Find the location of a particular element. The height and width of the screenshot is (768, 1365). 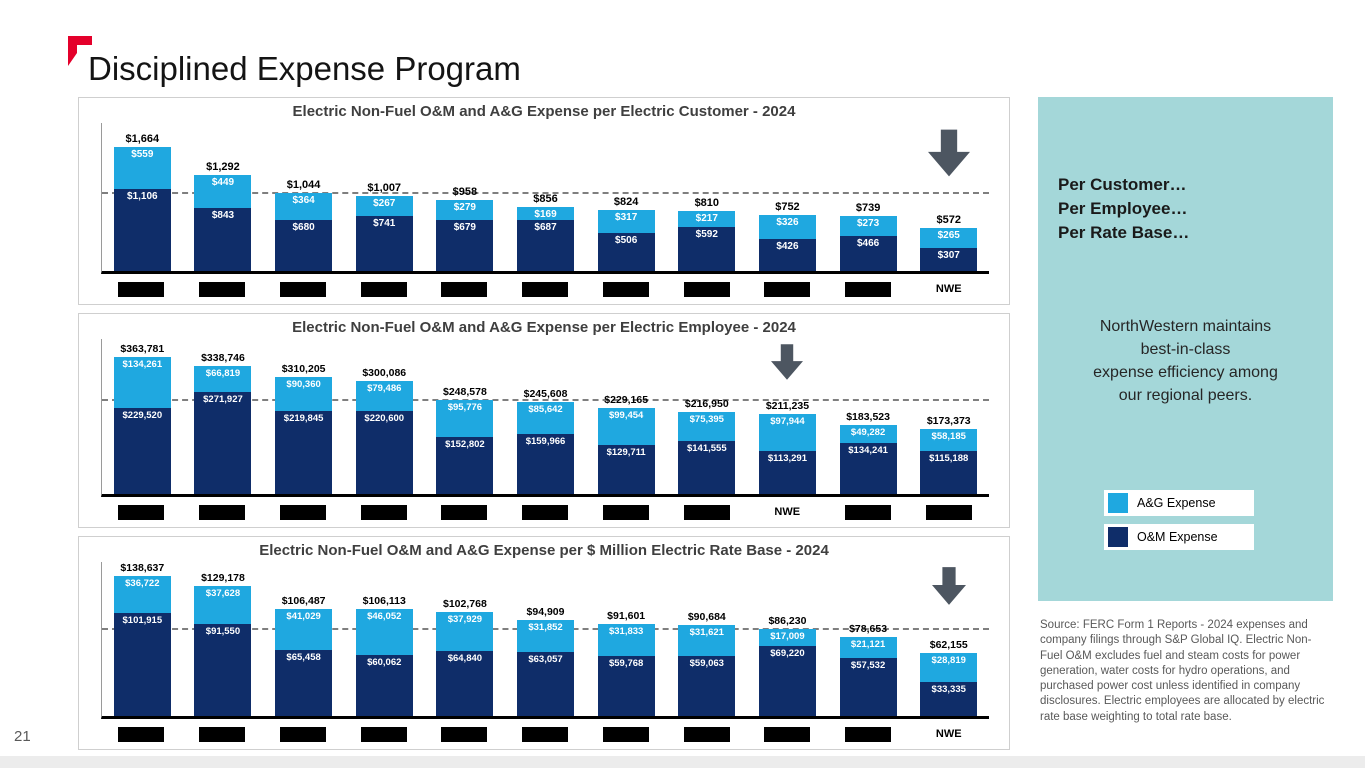

bar-column: $824 $317 $506 is located at coordinates (626, 197).